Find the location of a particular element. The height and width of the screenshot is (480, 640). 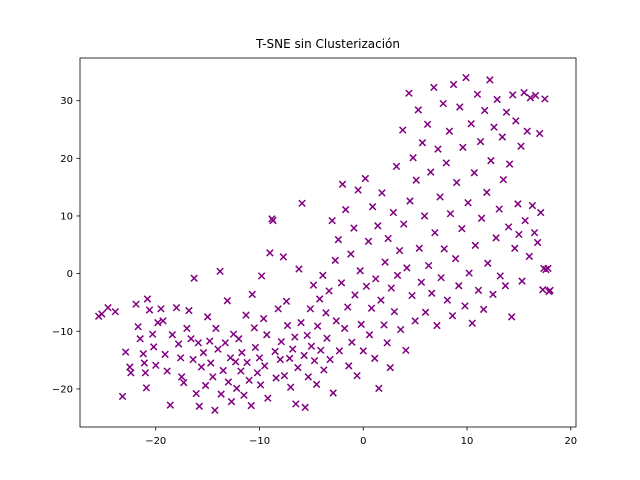

y-tick-label: 20 is located at coordinates (66, 159).